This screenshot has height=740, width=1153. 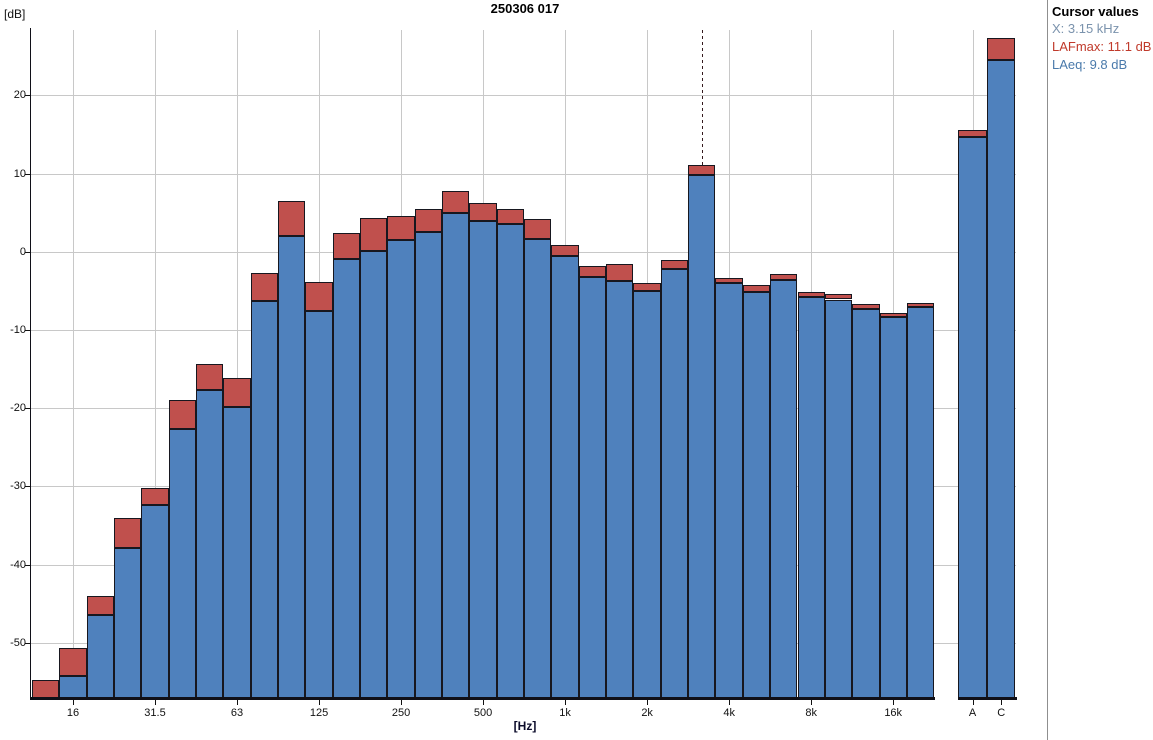 What do you see at coordinates (319, 296) in the screenshot?
I see `bar-125-lafmax` at bounding box center [319, 296].